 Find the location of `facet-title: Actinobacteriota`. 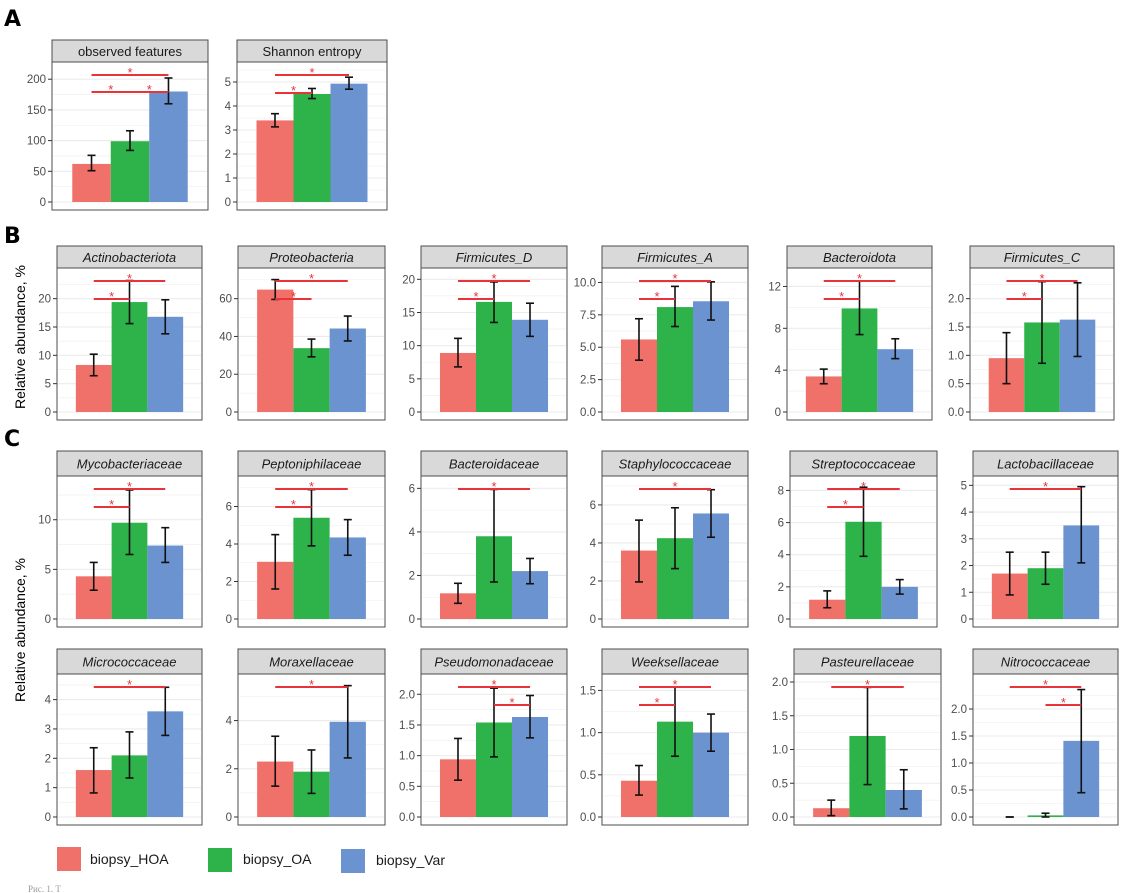

facet-title: Actinobacteriota is located at coordinates (129, 257).